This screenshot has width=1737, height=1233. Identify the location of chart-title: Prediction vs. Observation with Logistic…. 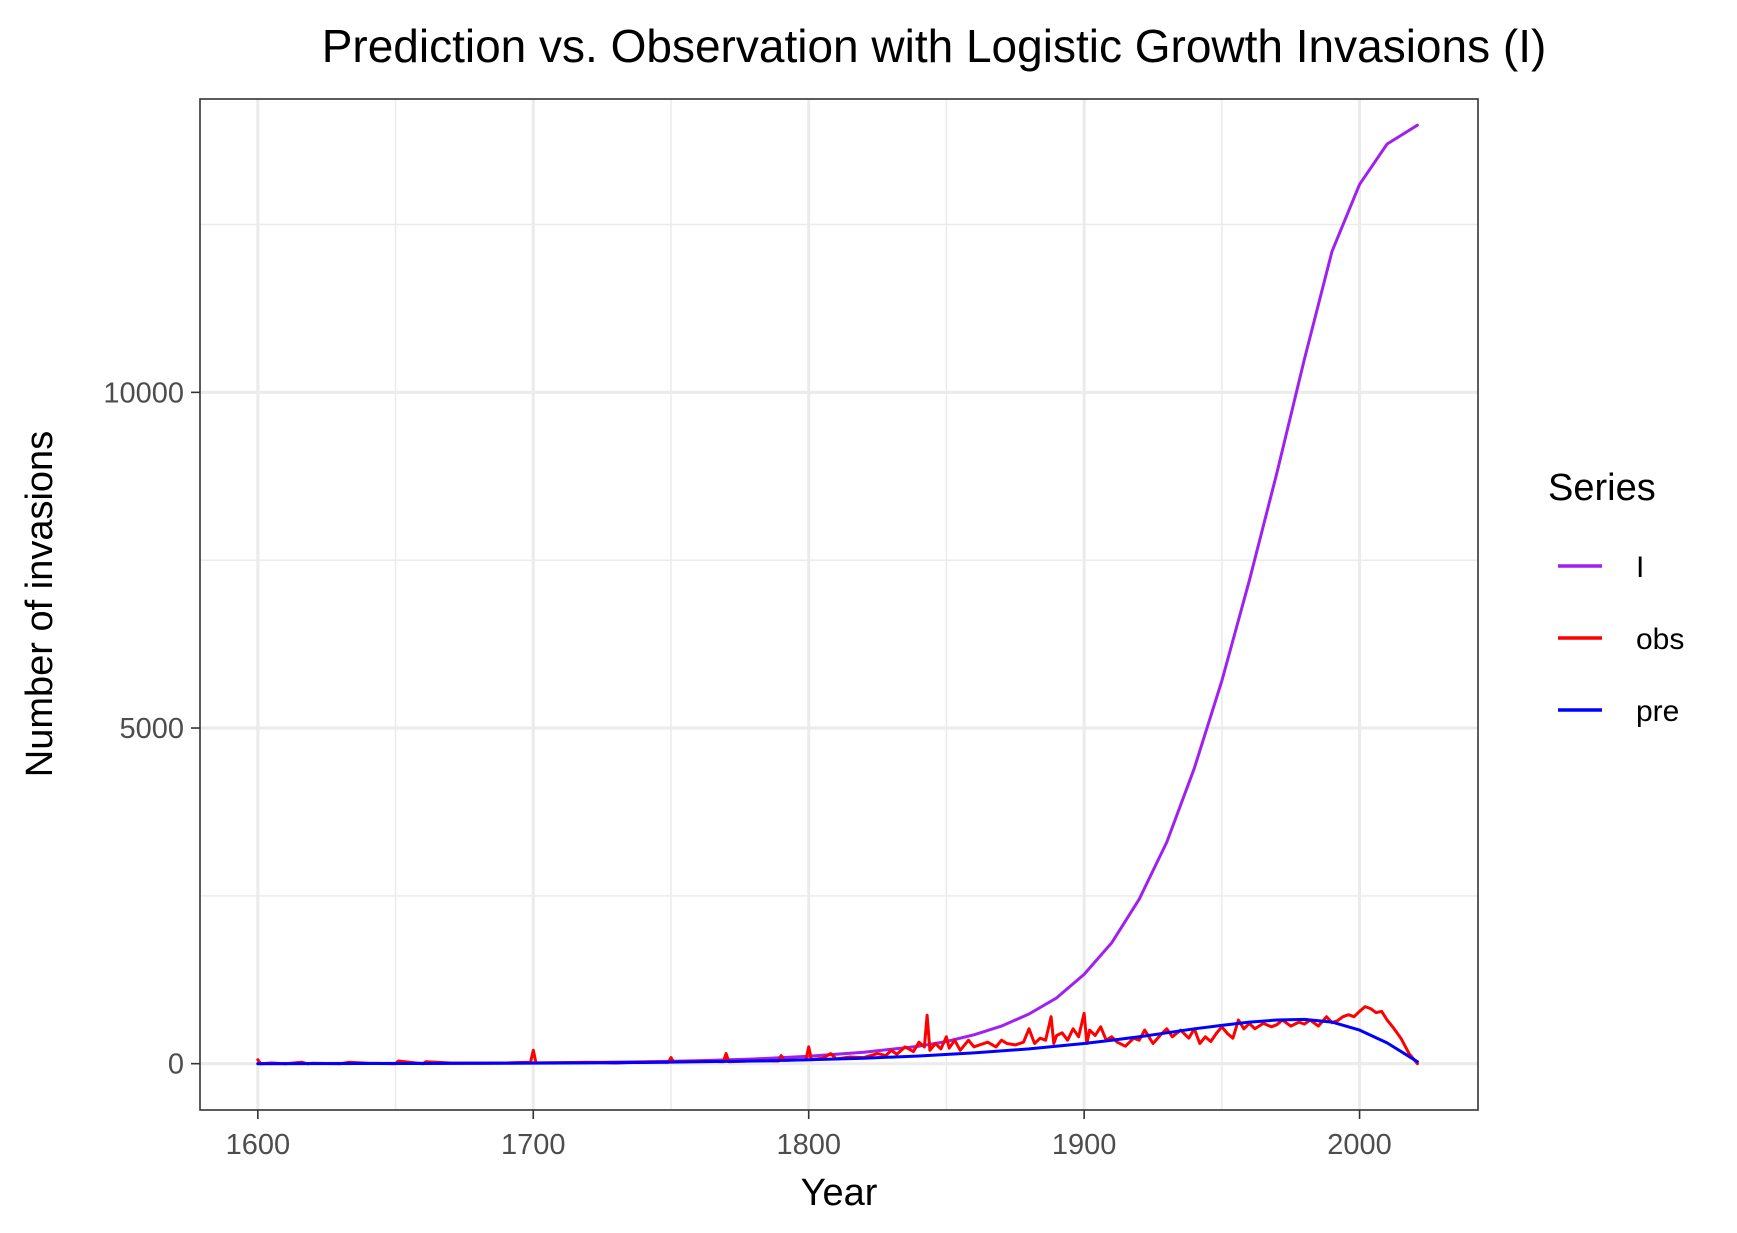
(934, 46).